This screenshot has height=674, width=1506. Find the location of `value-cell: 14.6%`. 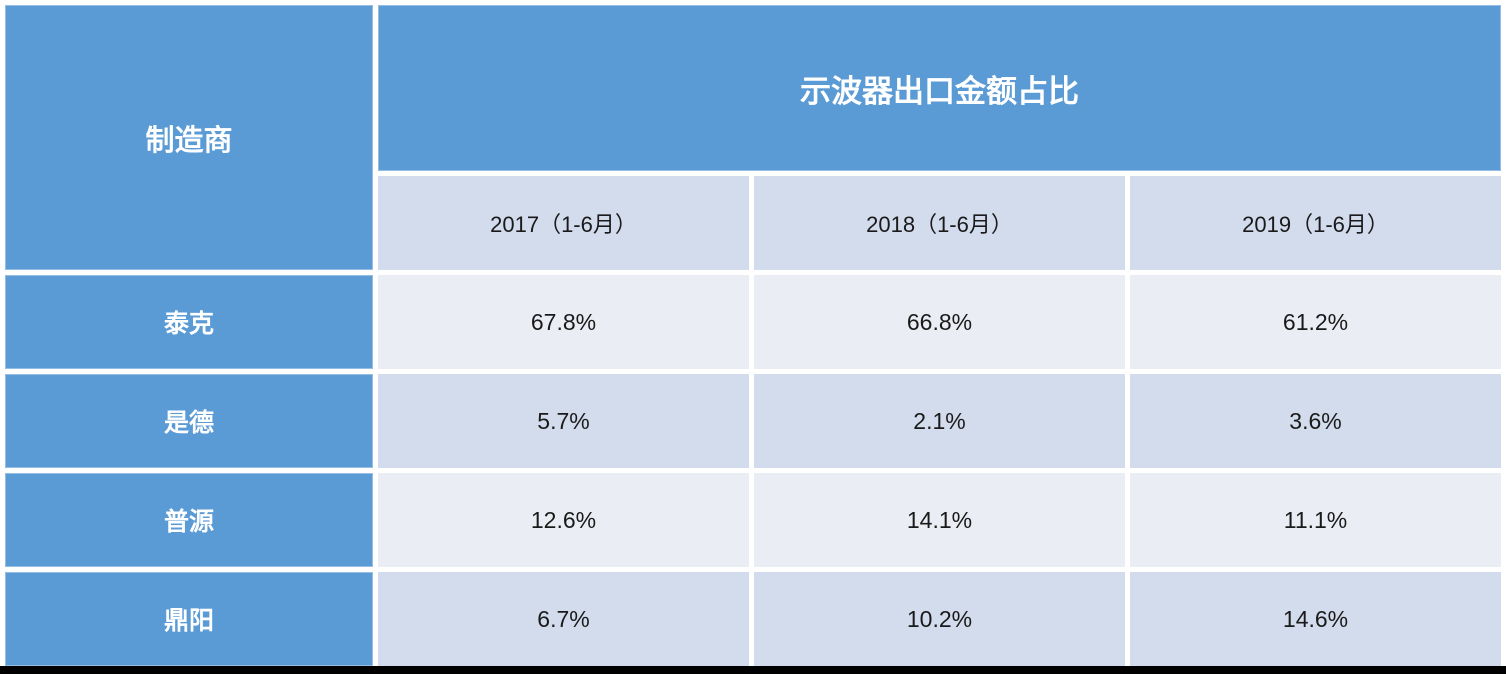

value-cell: 14.6% is located at coordinates (1316, 619).